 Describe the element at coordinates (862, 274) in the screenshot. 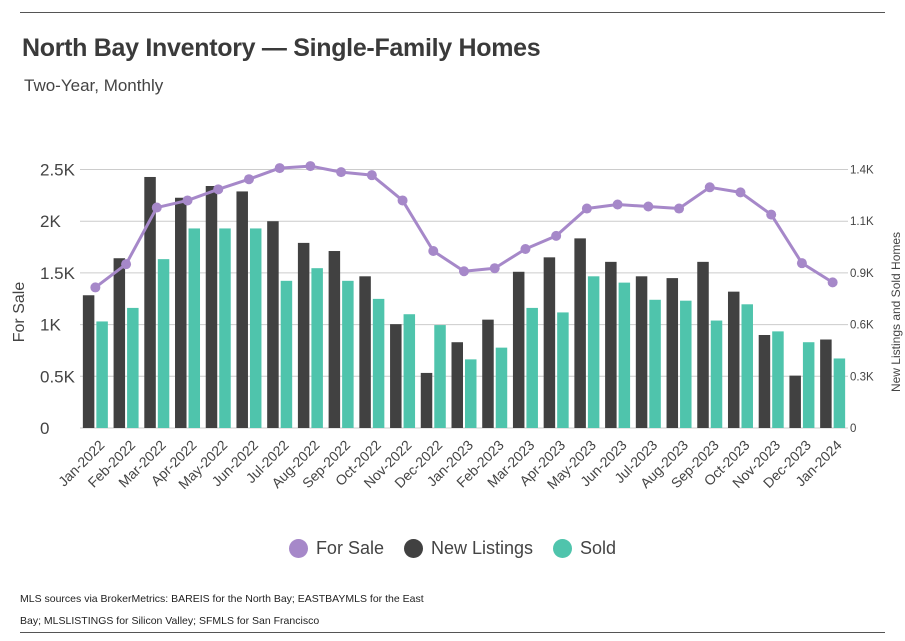

I see `y-right-tick-label: 0.9K` at that location.